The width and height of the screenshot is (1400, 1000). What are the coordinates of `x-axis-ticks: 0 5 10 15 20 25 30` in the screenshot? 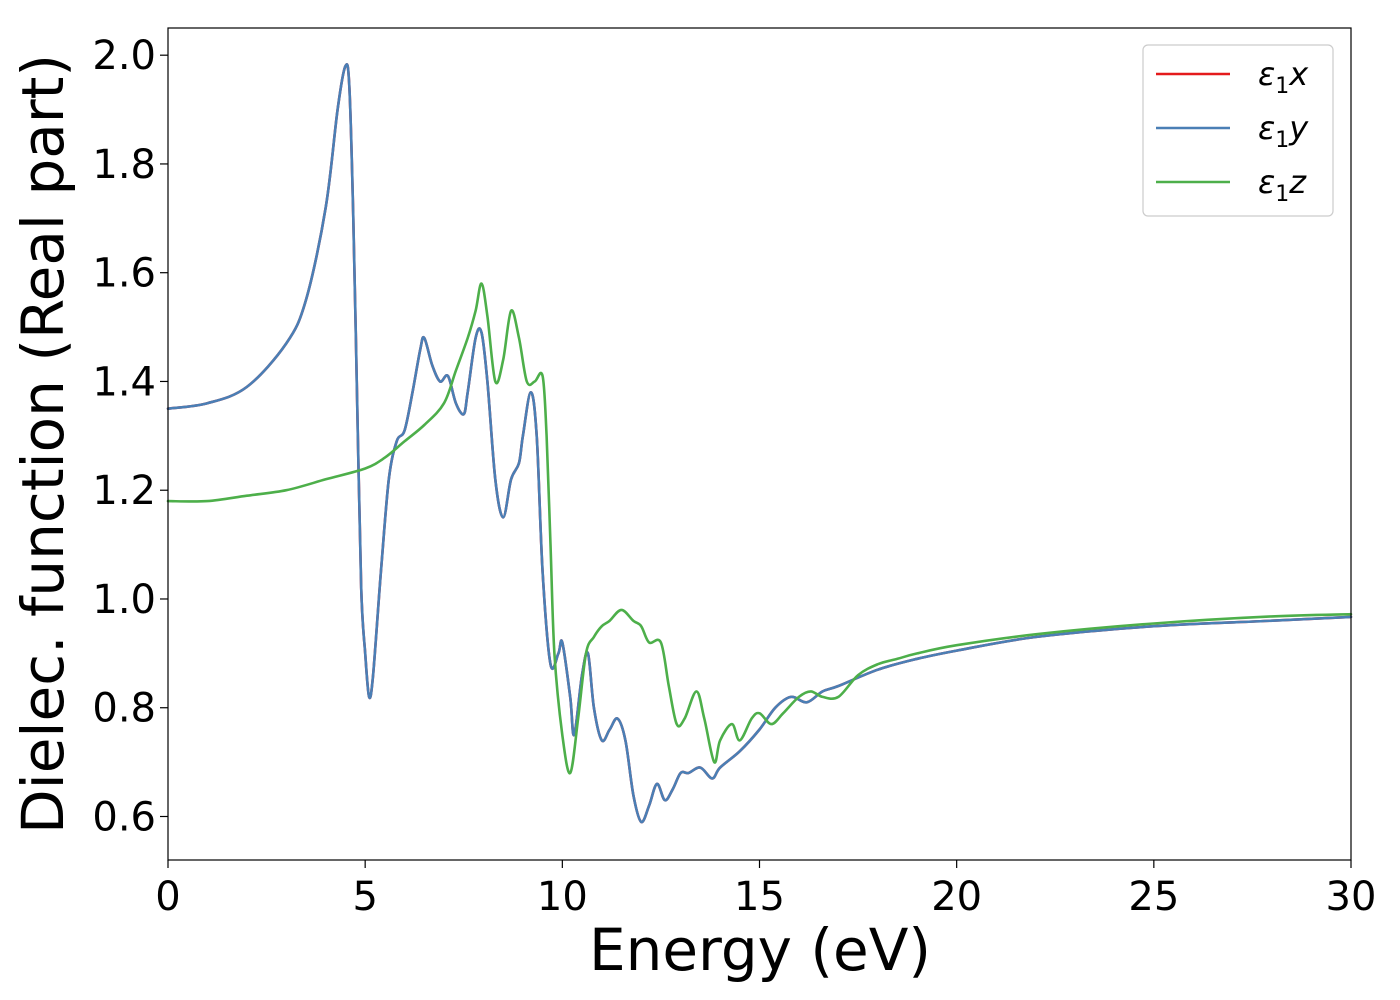 It's located at (765, 890).